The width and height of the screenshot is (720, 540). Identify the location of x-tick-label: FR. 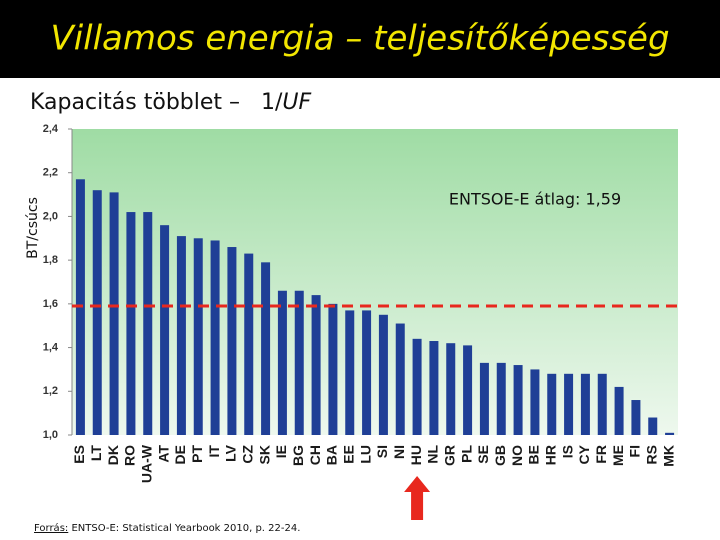
(601, 454).